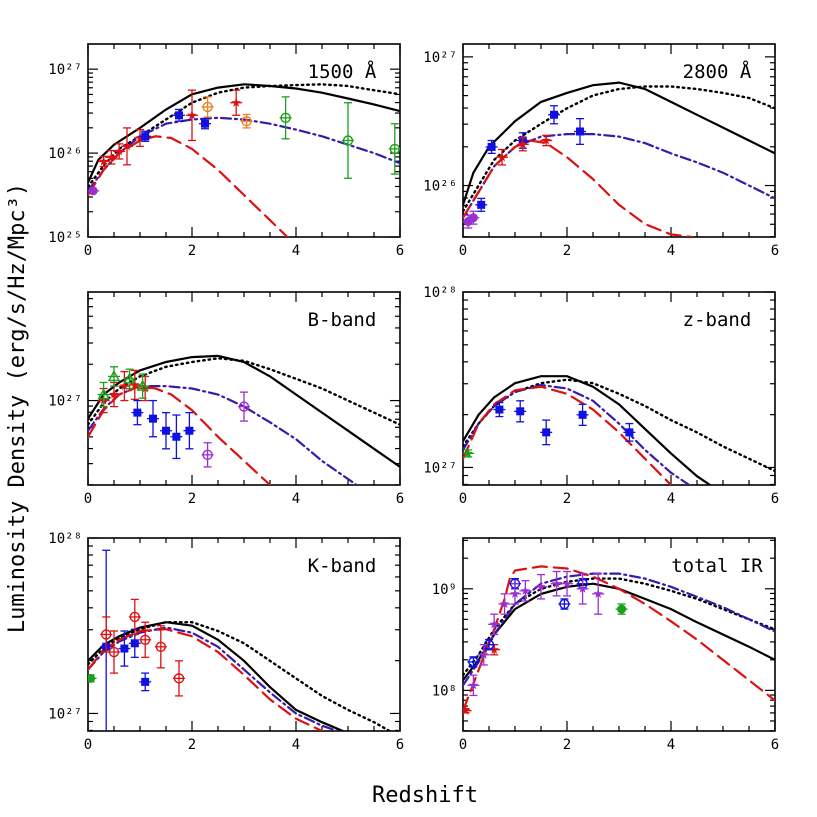 This screenshot has height=817, width=817. What do you see at coordinates (17, 408) in the screenshot?
I see `y-axis-label: Luminosity Density (erg/s/Hz/Mpc³)` at bounding box center [17, 408].